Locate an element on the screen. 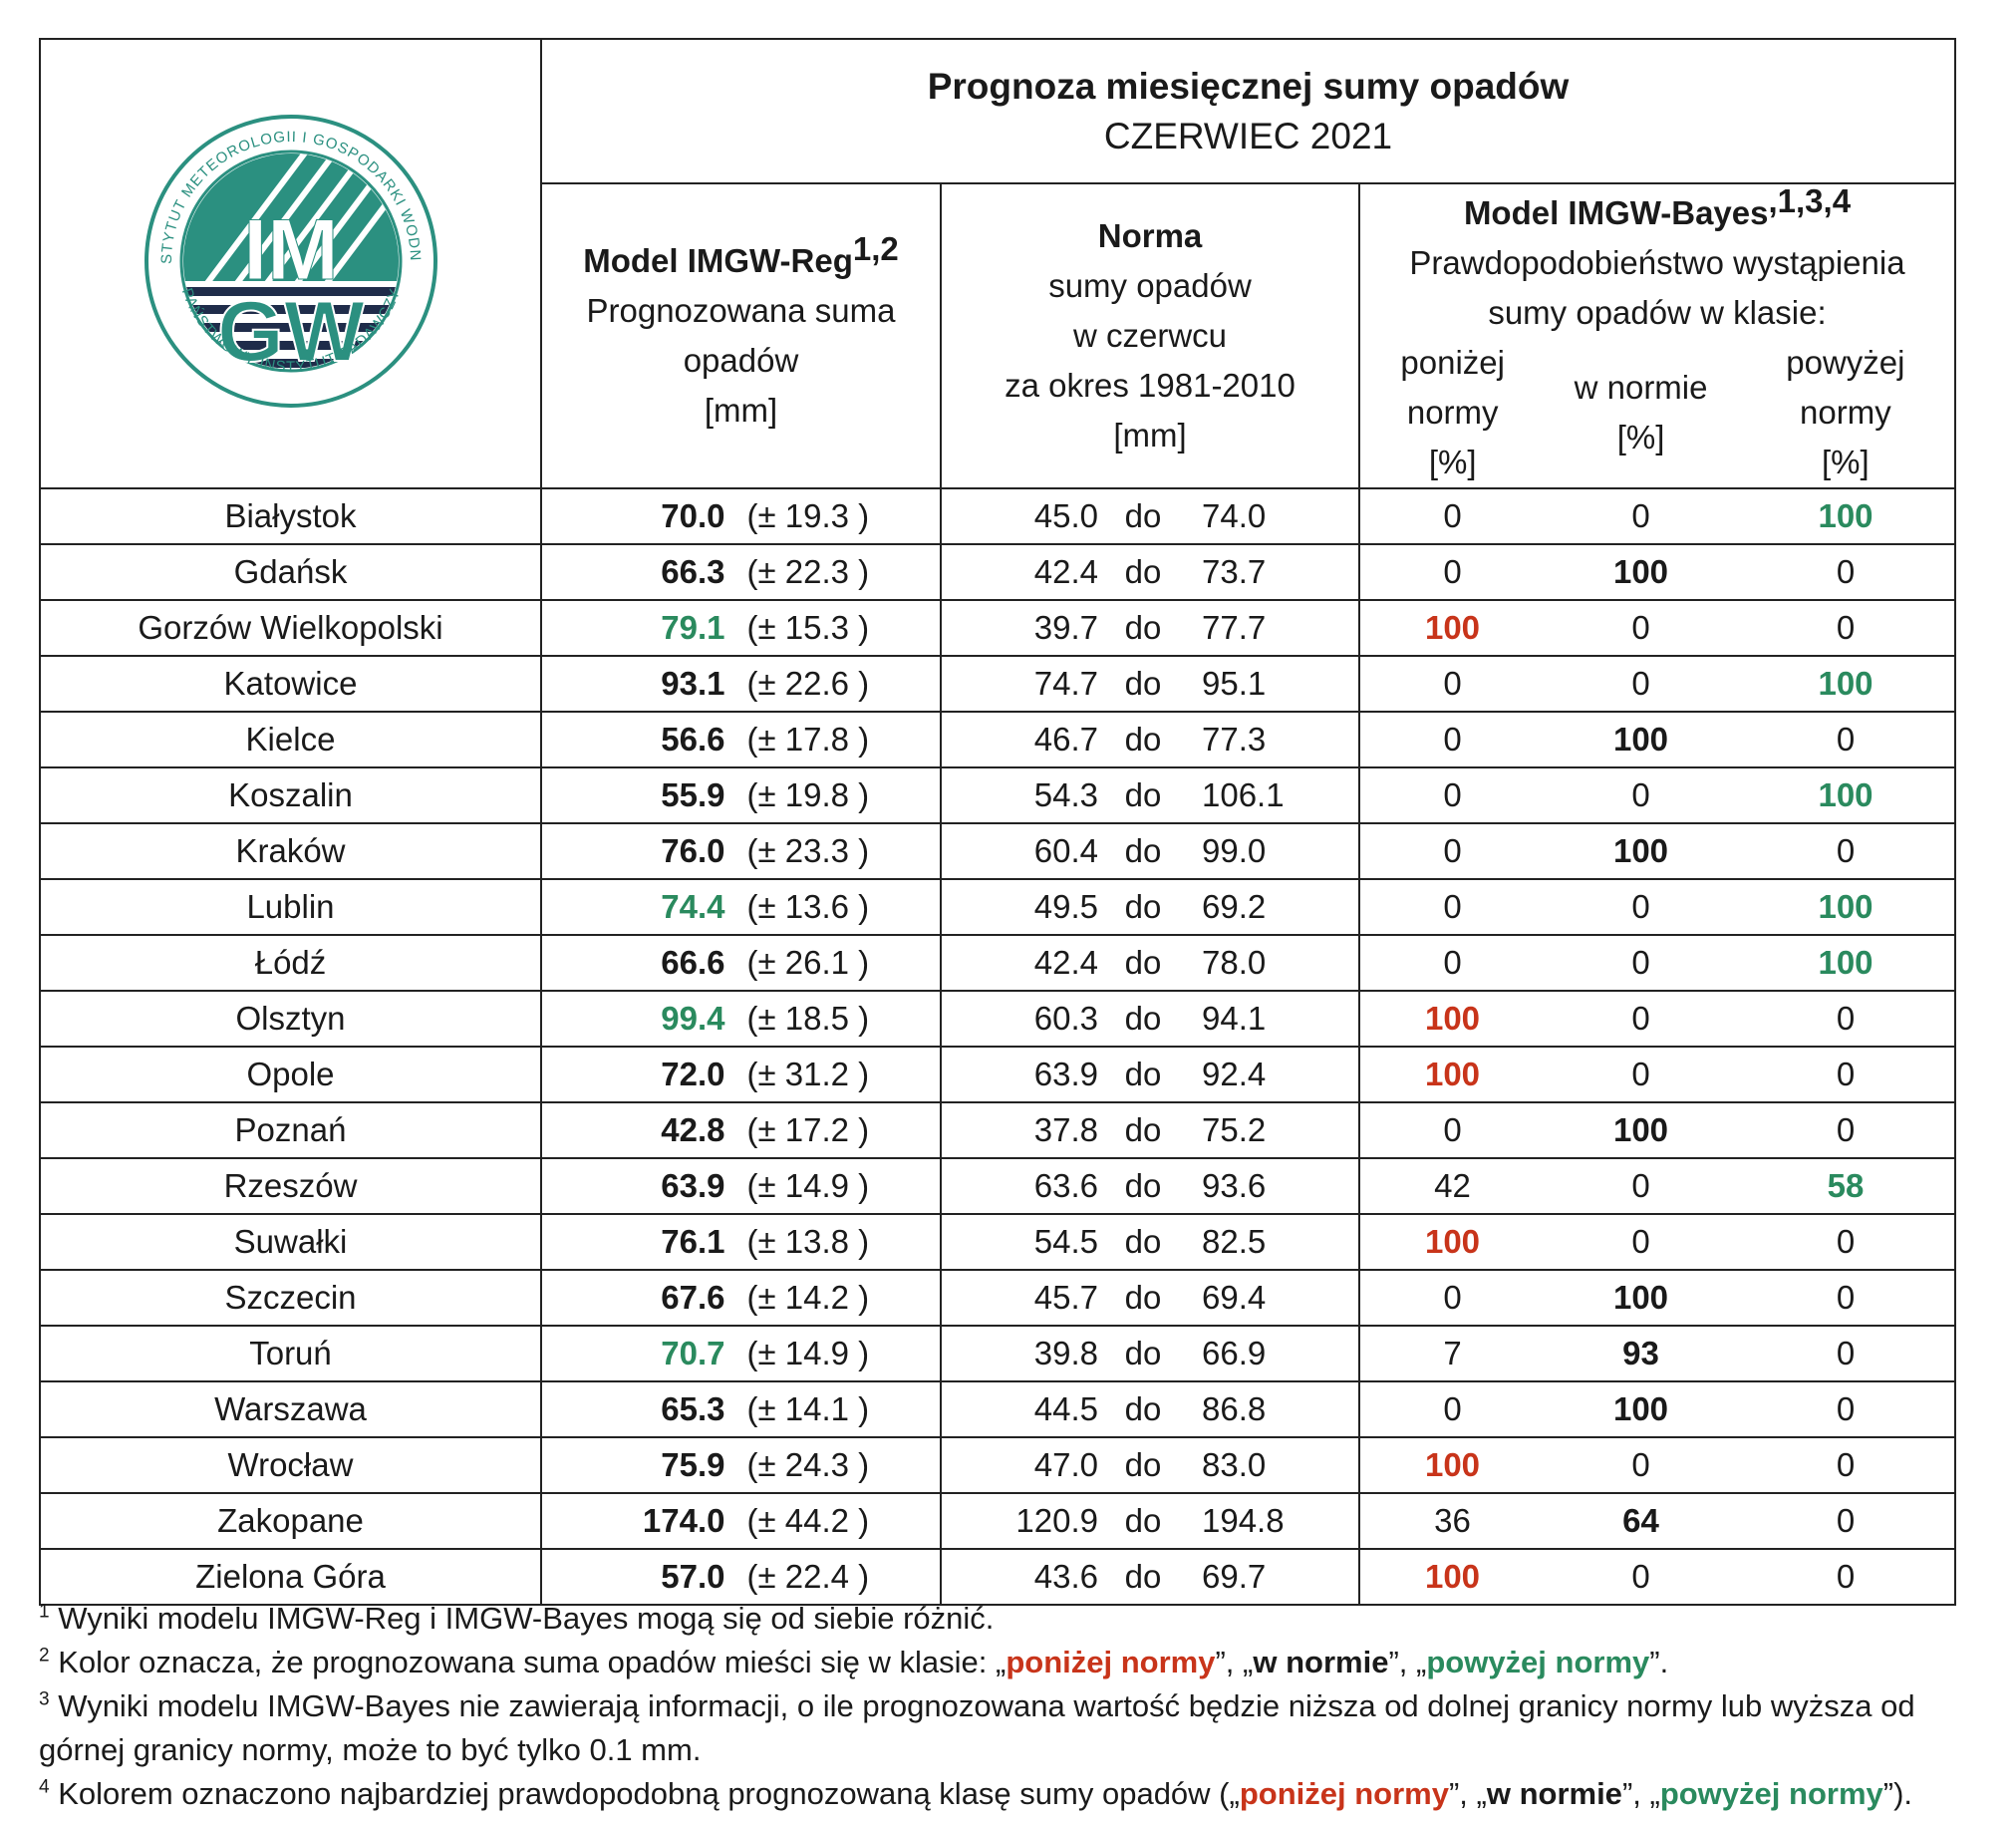  bayes-line2: sumy opadów w klasie: is located at coordinates (1657, 313).